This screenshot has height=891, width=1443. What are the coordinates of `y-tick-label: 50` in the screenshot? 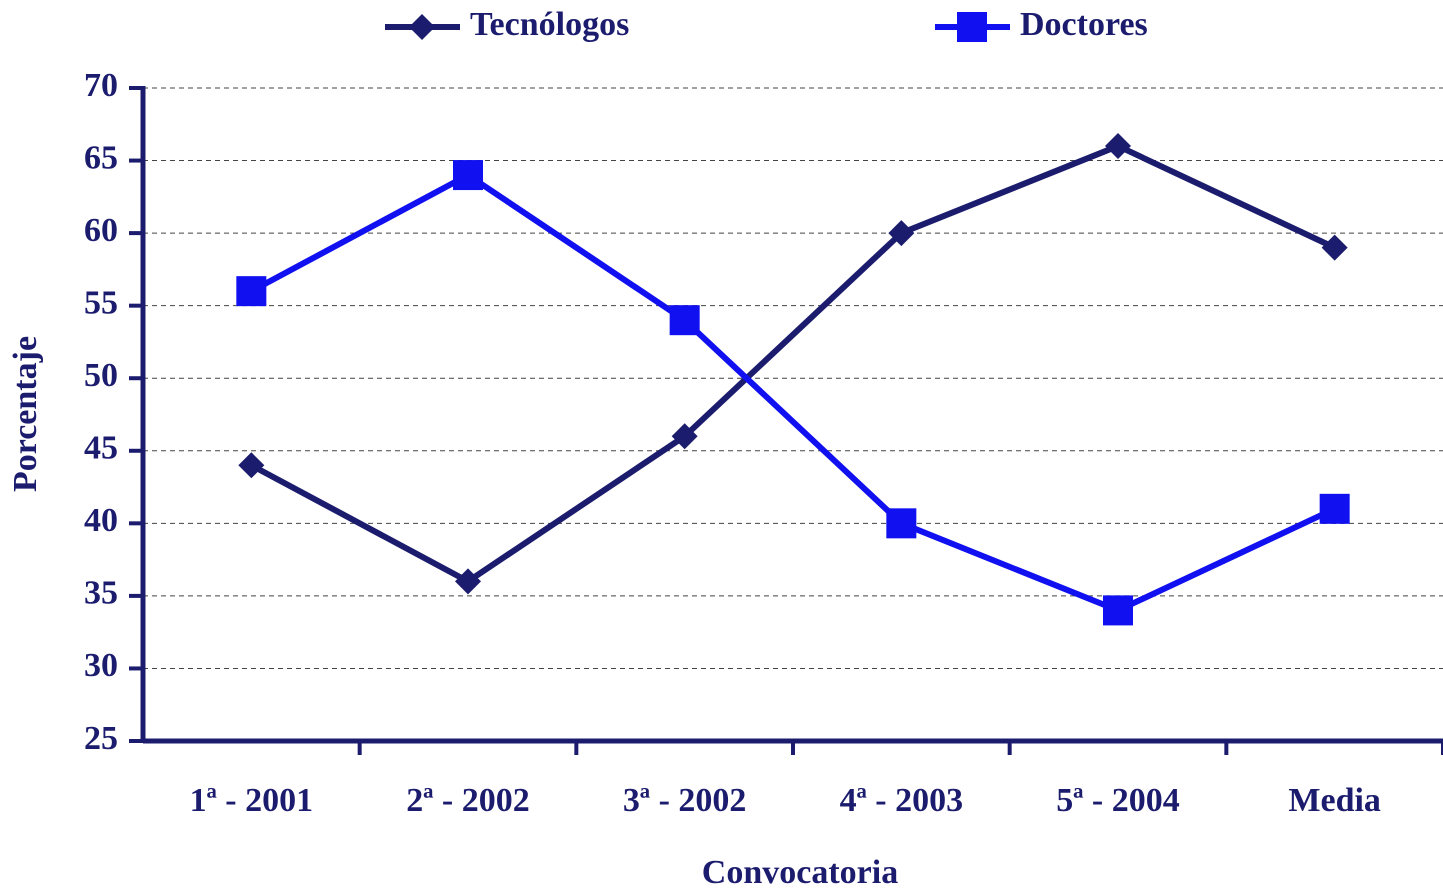 It's located at (101, 375).